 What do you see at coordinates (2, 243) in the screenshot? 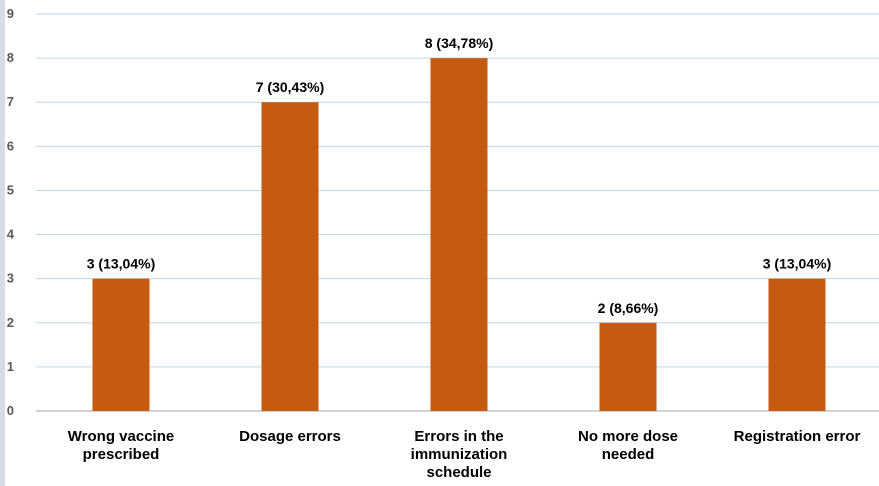
I see `left-edge-strip` at bounding box center [2, 243].